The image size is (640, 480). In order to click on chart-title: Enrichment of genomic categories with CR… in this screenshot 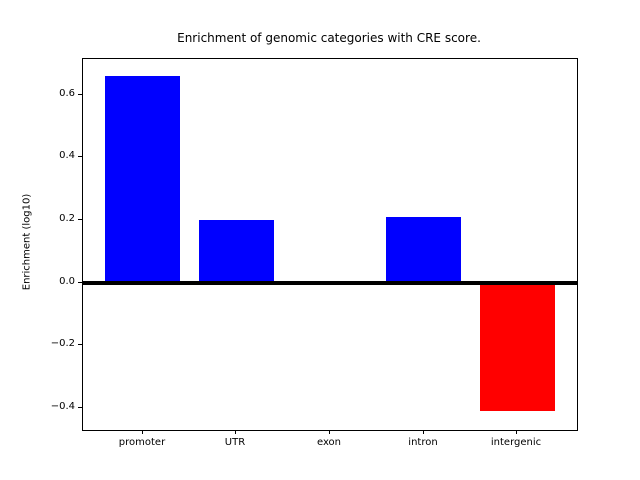, I will do `click(329, 38)`.